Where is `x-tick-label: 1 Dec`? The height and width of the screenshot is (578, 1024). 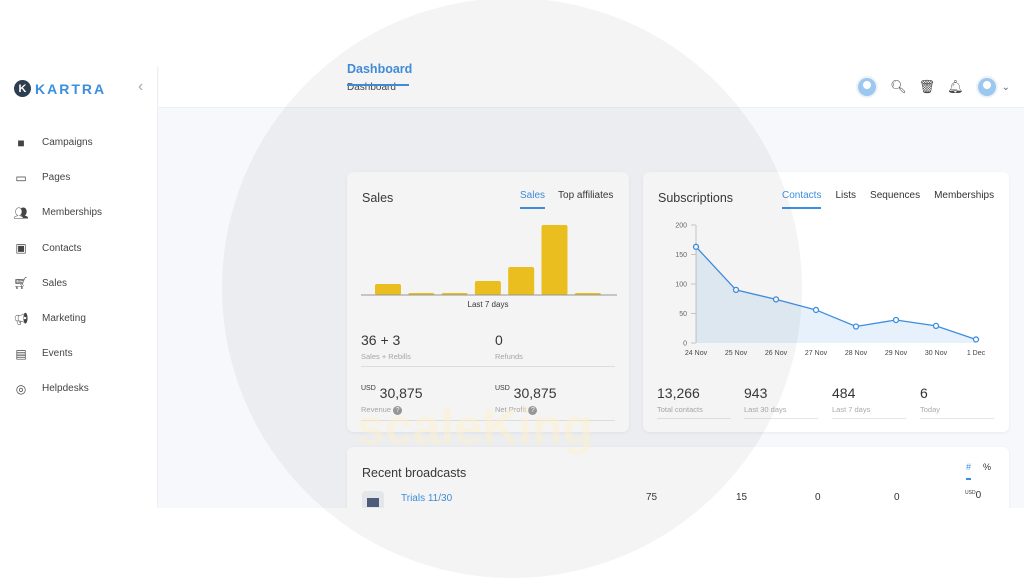
x-tick-label: 1 Dec is located at coordinates (976, 353).